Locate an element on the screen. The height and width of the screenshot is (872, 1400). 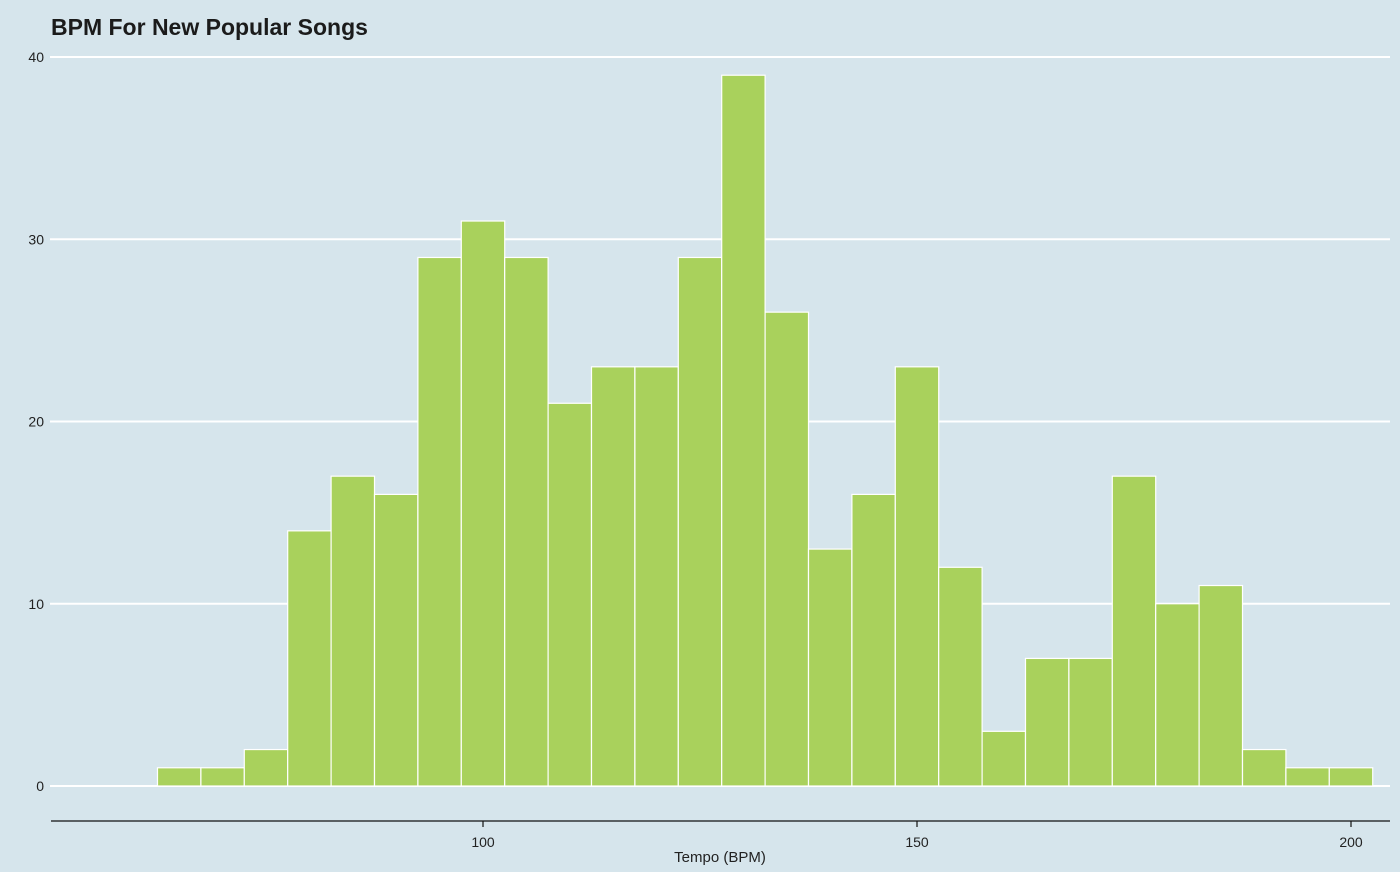
y-tick-label-20: 20 is located at coordinates (36, 422).